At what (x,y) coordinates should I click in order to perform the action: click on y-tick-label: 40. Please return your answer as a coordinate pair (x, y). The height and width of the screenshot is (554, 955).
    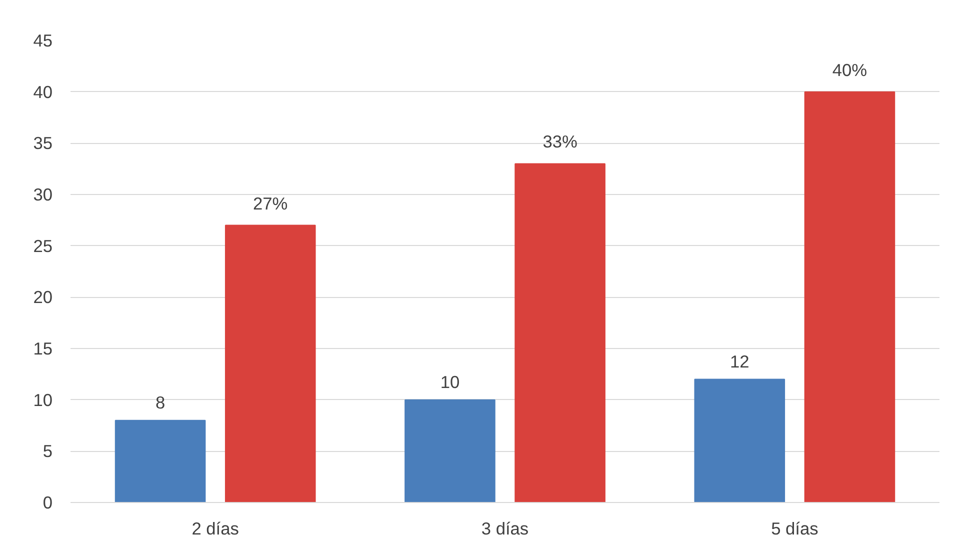
    Looking at the image, I should click on (43, 92).